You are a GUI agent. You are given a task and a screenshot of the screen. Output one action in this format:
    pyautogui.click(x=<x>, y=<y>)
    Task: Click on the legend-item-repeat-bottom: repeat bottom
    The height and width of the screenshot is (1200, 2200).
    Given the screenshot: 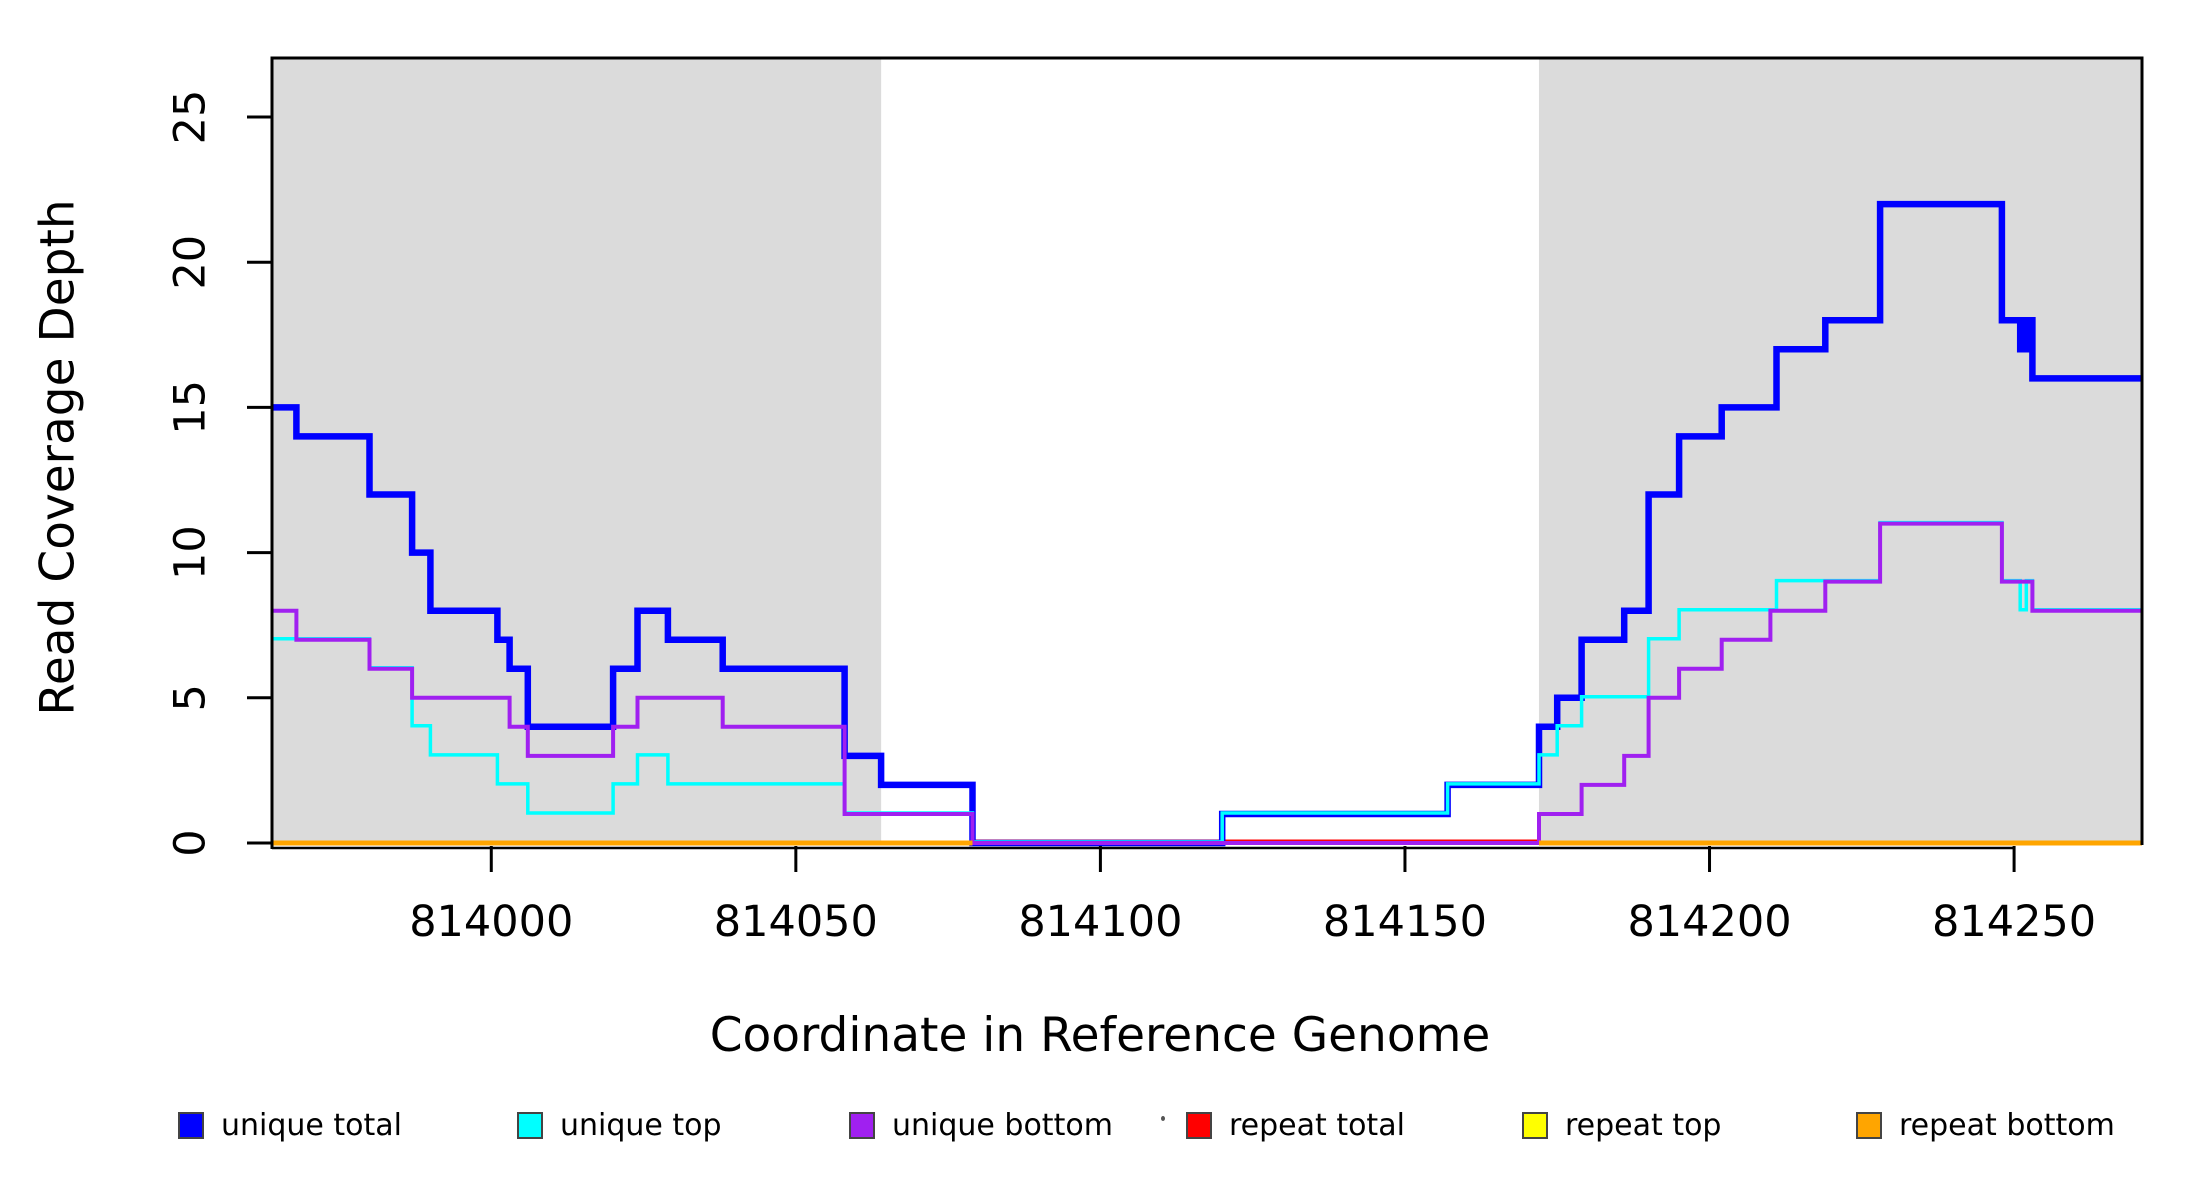 What is the action you would take?
    pyautogui.click(x=1985, y=1125)
    